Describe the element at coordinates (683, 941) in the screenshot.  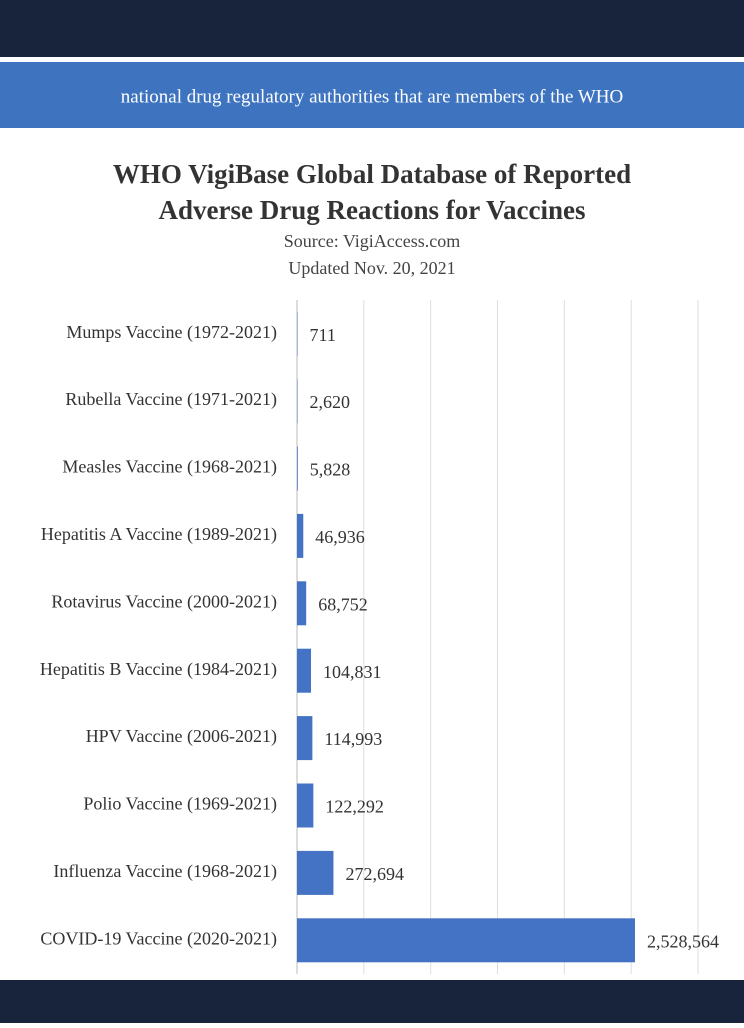
I see `data-label: 2,528,564` at that location.